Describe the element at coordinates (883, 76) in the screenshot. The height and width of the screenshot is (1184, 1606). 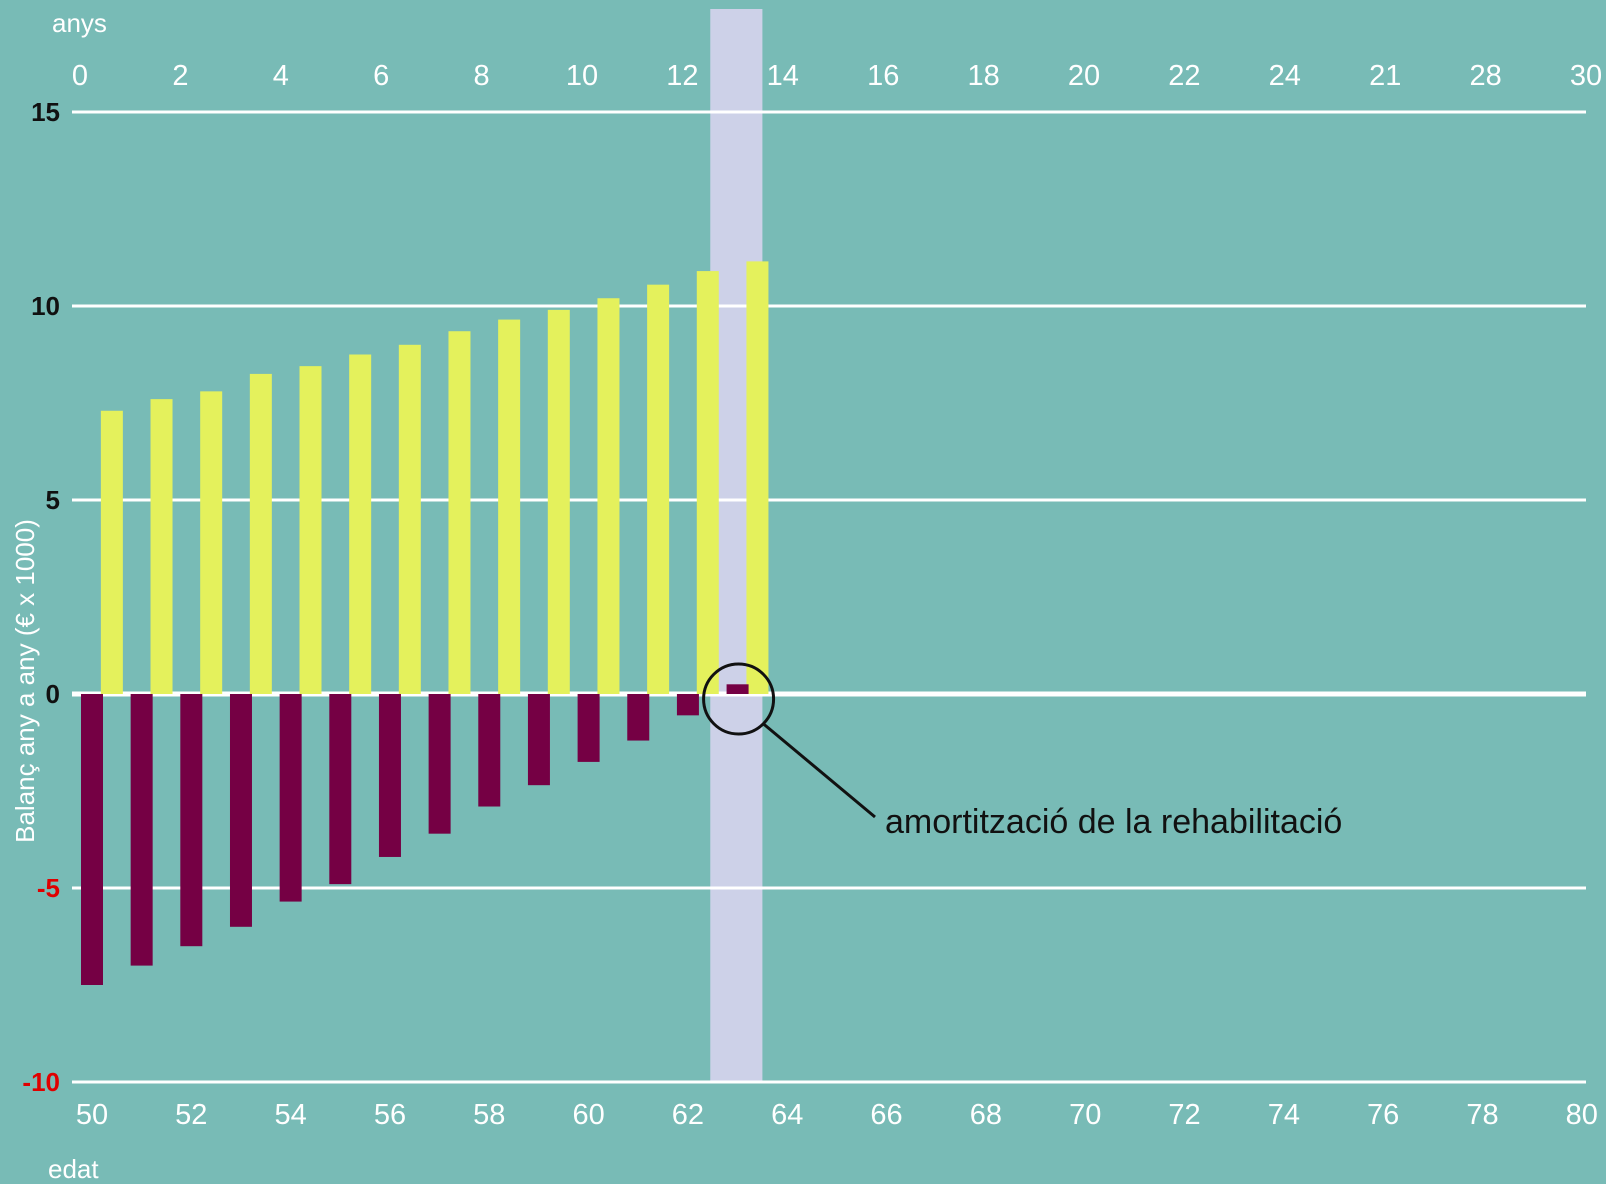
I see `top-tick-label: 16` at that location.